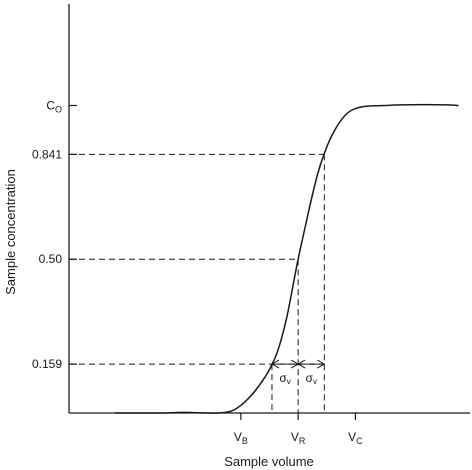  Describe the element at coordinates (54, 106) in the screenshot. I see `y-tick-label-c0: CO` at that location.